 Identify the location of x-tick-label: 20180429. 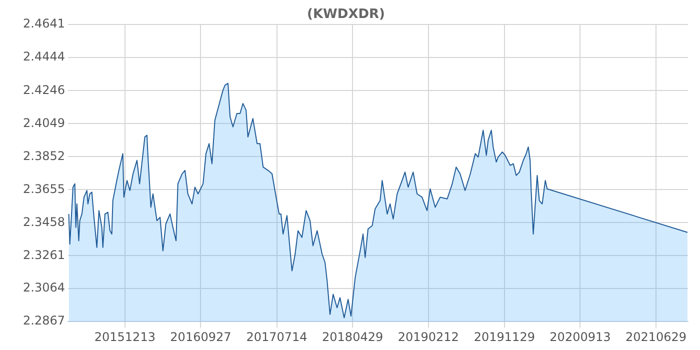
(353, 337).